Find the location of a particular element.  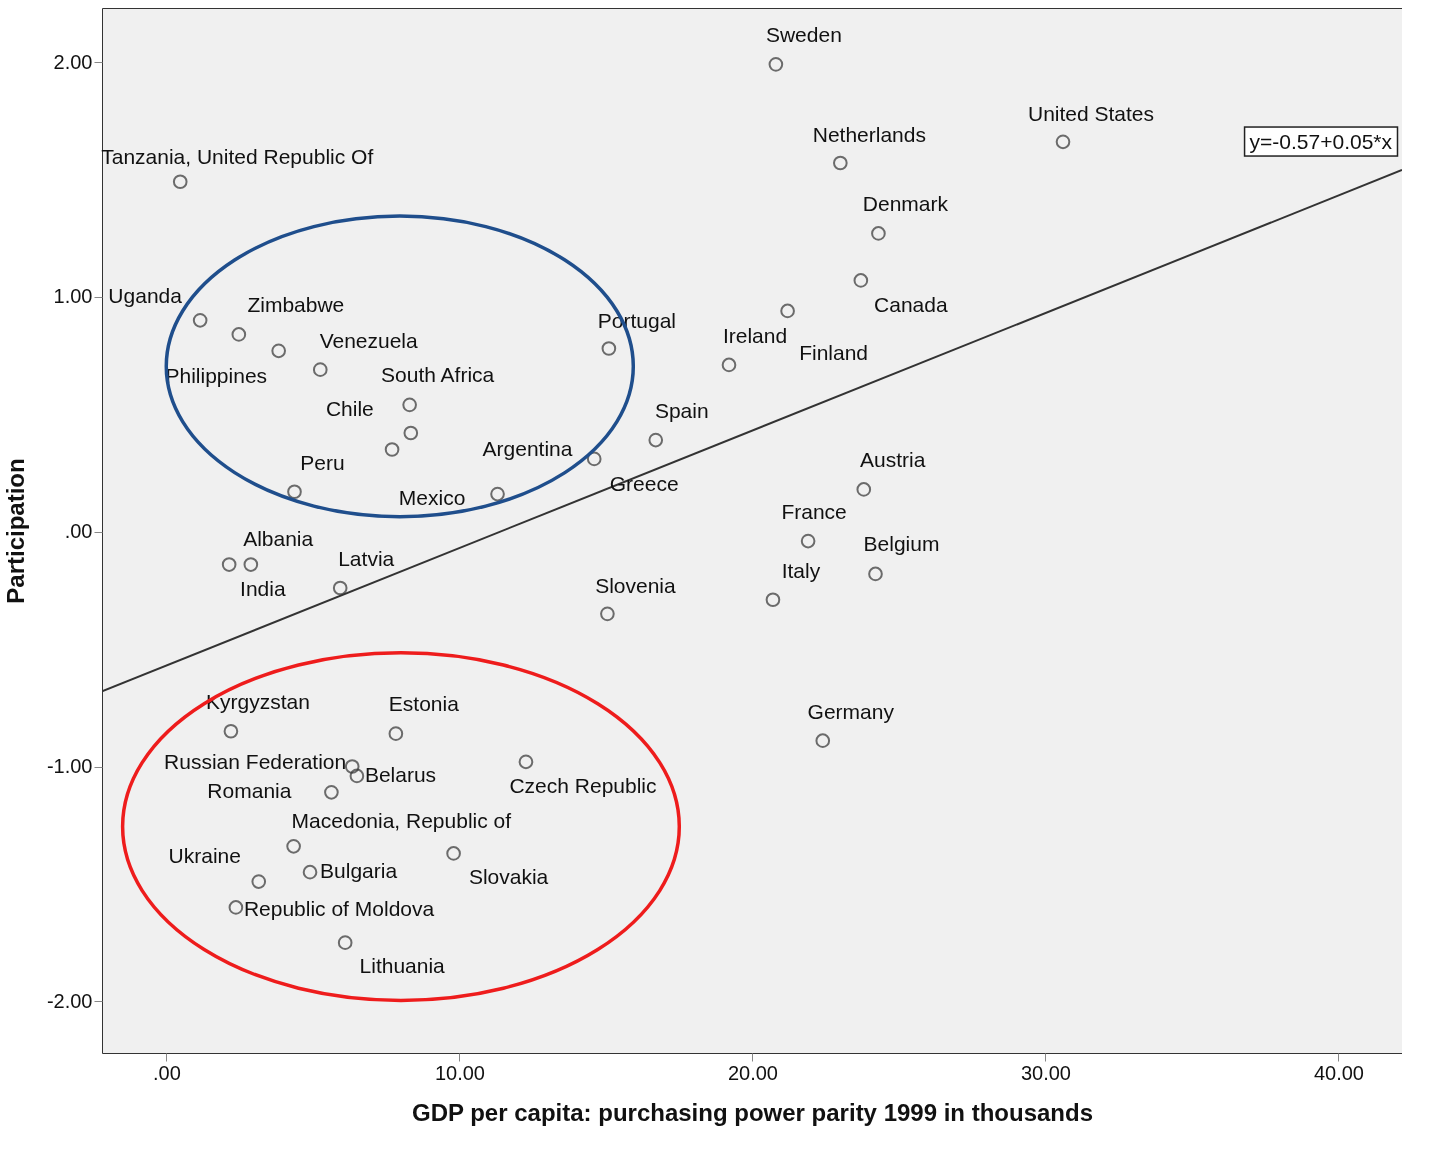

annotation: Albania is located at coordinates (278, 538).